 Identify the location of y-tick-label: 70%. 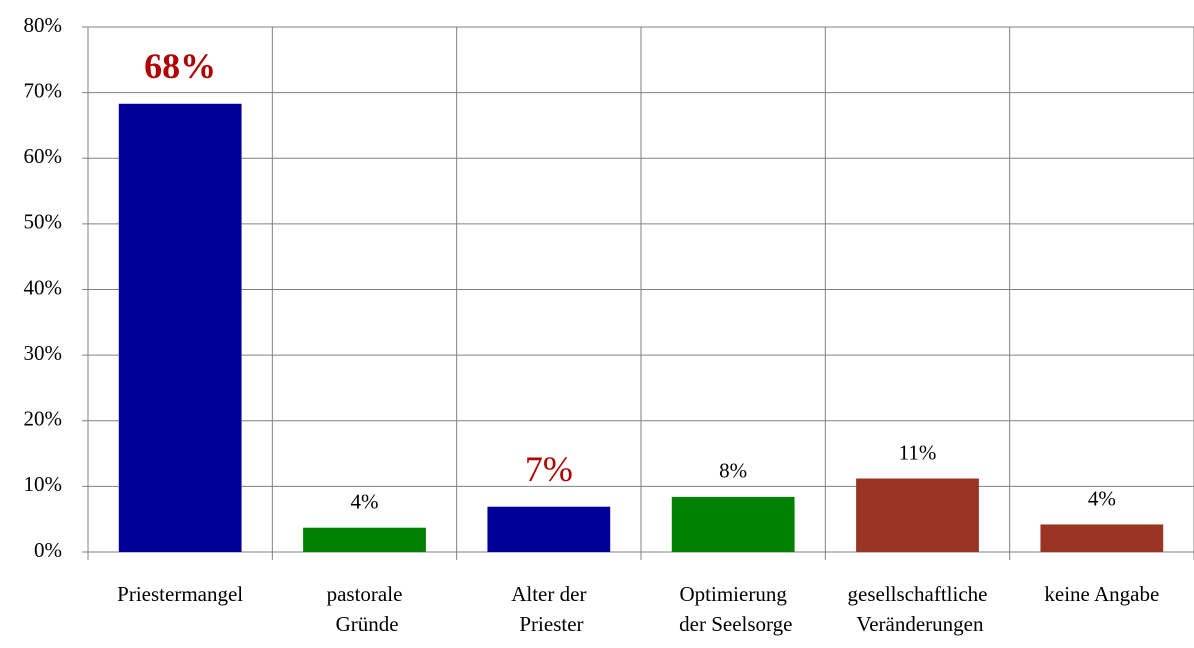
(43, 90).